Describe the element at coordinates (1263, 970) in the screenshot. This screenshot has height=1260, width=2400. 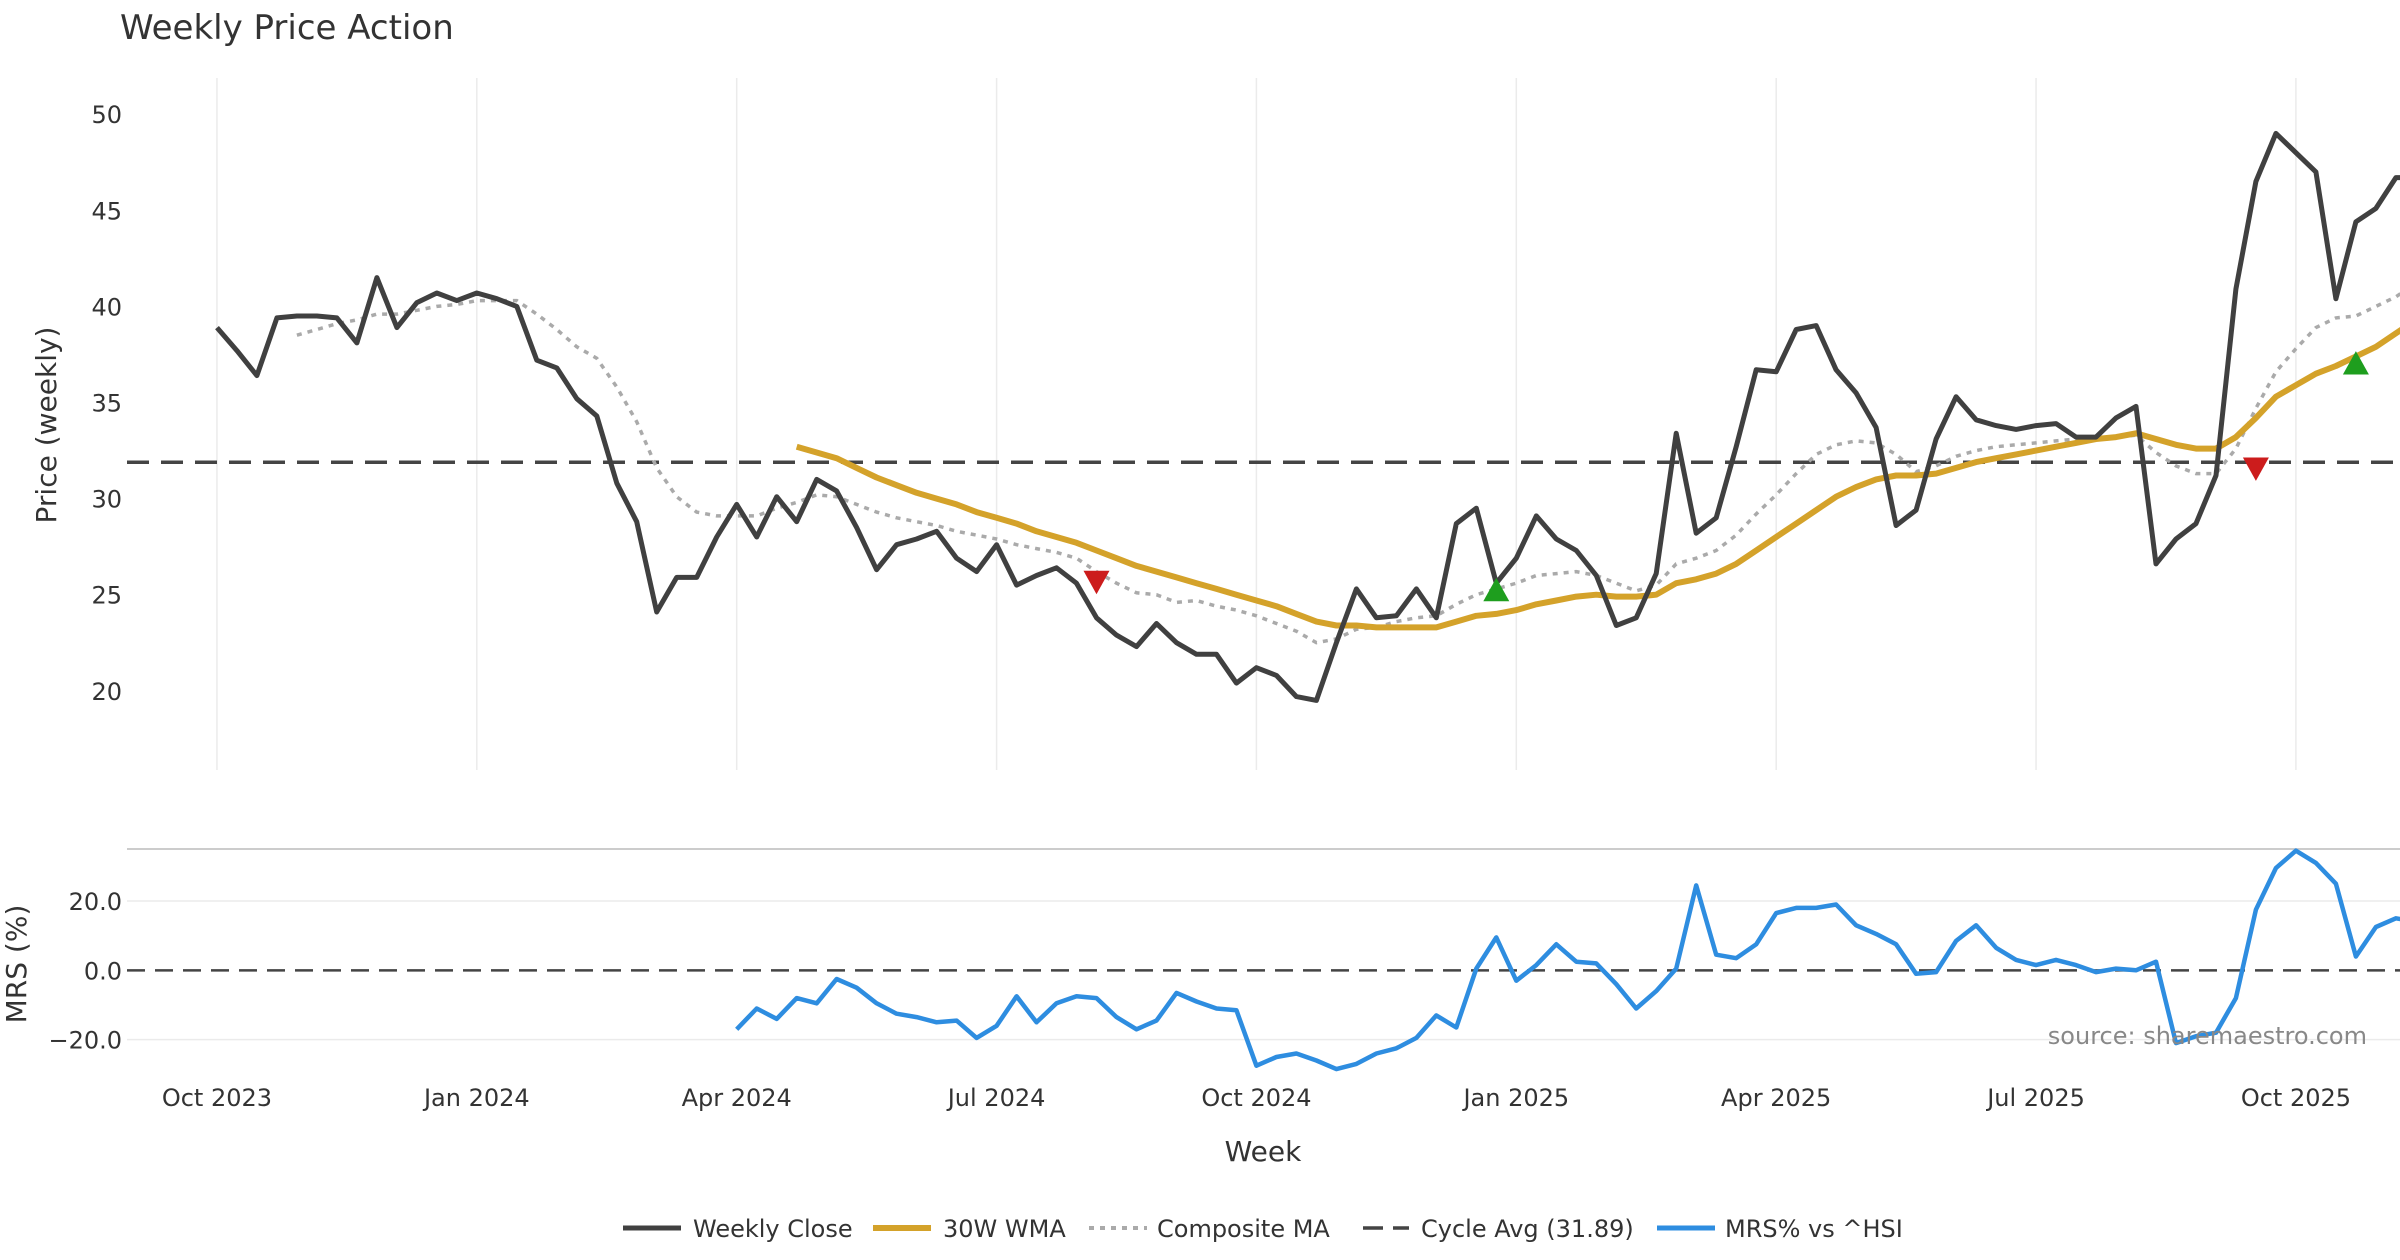
I see `mrs-gridlines` at that location.